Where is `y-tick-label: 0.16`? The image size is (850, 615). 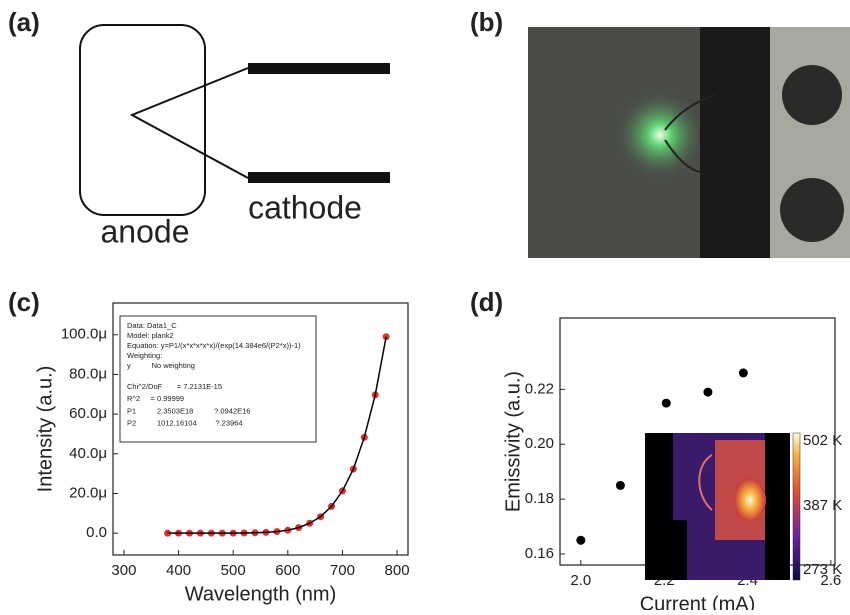 y-tick-label: 0.16 is located at coordinates (539, 553).